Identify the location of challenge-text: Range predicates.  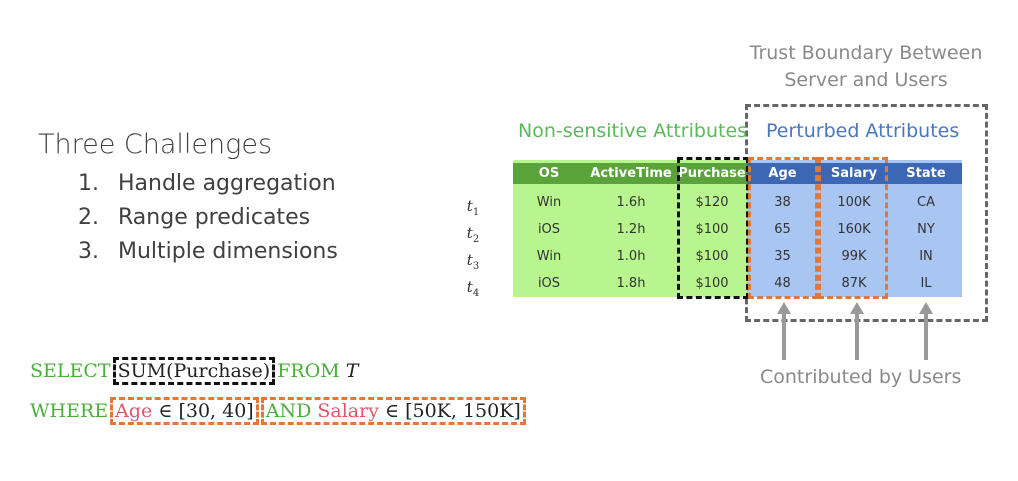
(214, 217).